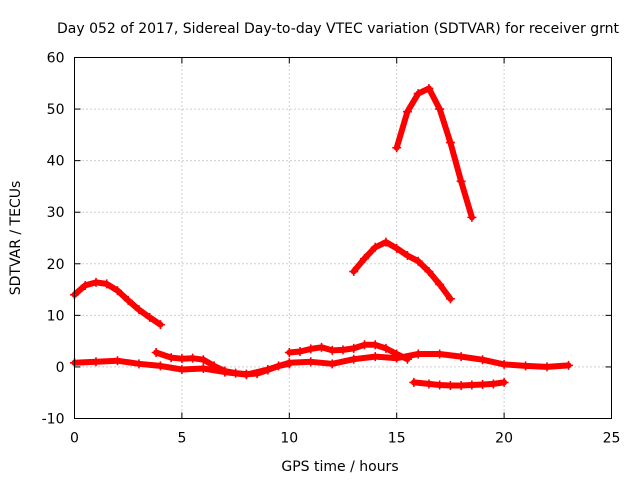  Describe the element at coordinates (56, 162) in the screenshot. I see `y-tick-label: 40` at that location.